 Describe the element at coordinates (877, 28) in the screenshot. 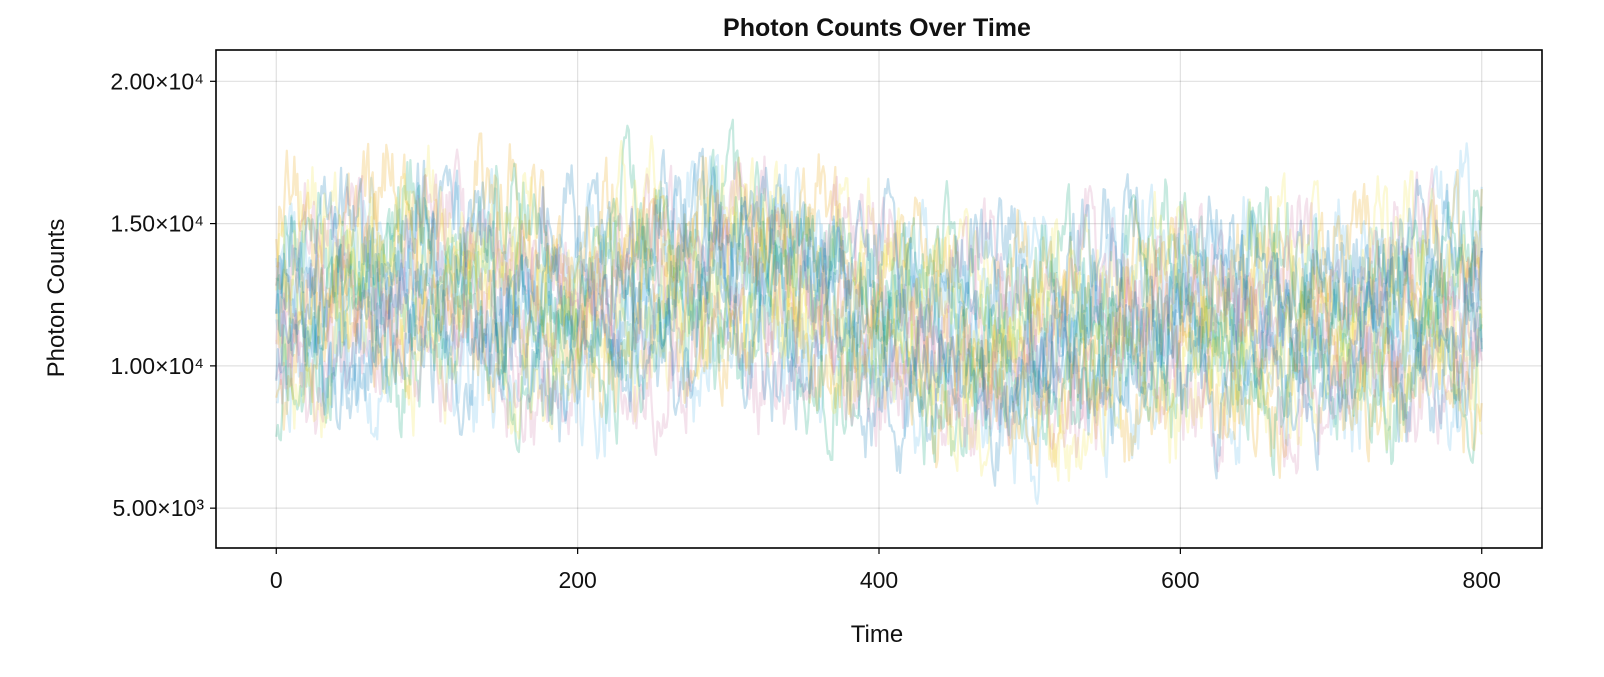

I see `chart-title: Photon Counts Over Time` at that location.